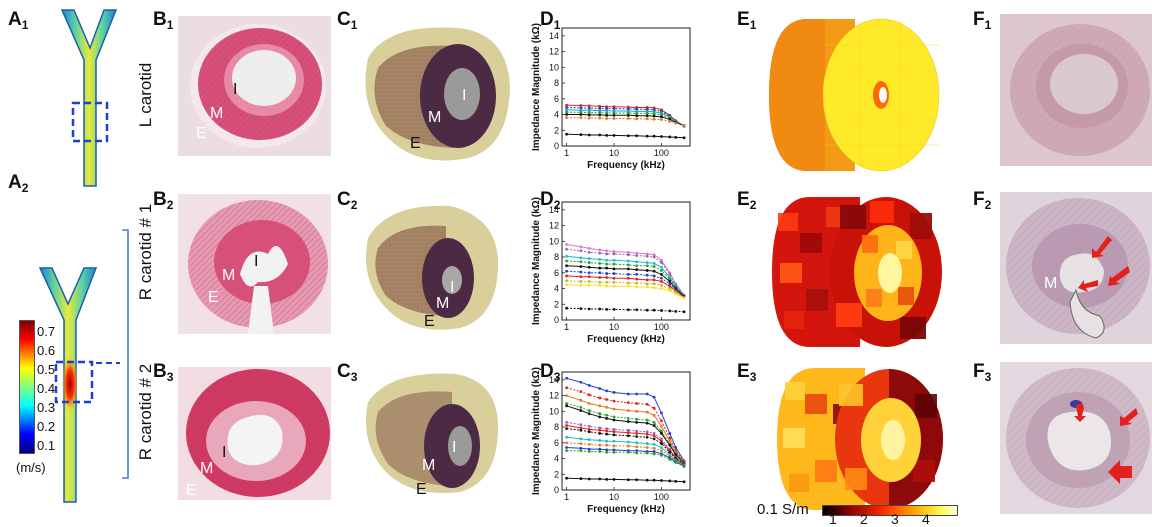 Image resolution: width=1152 pixels, height=527 pixels. What do you see at coordinates (46, 369) in the screenshot?
I see `velocity-tick: 0.5` at bounding box center [46, 369].